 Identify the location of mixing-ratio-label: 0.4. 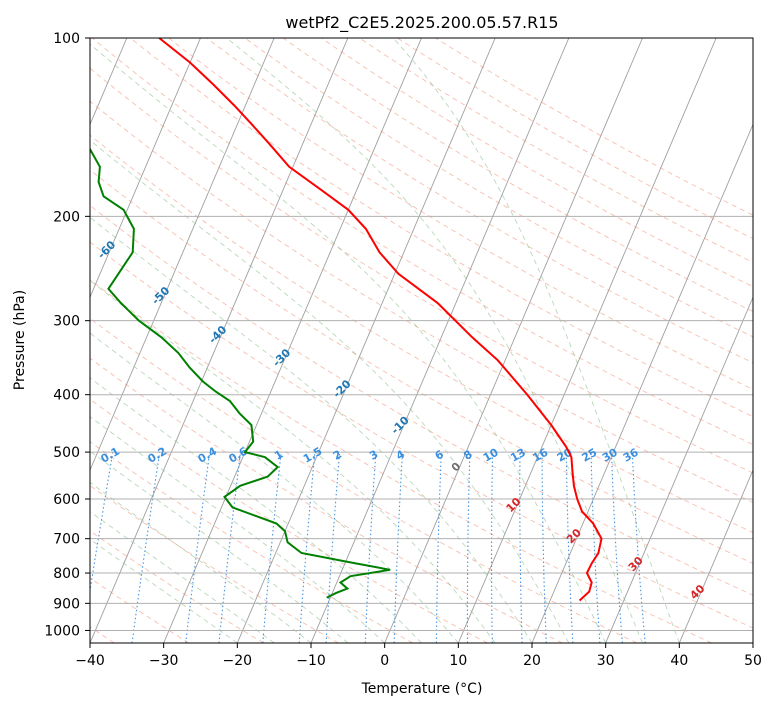
(208, 454).